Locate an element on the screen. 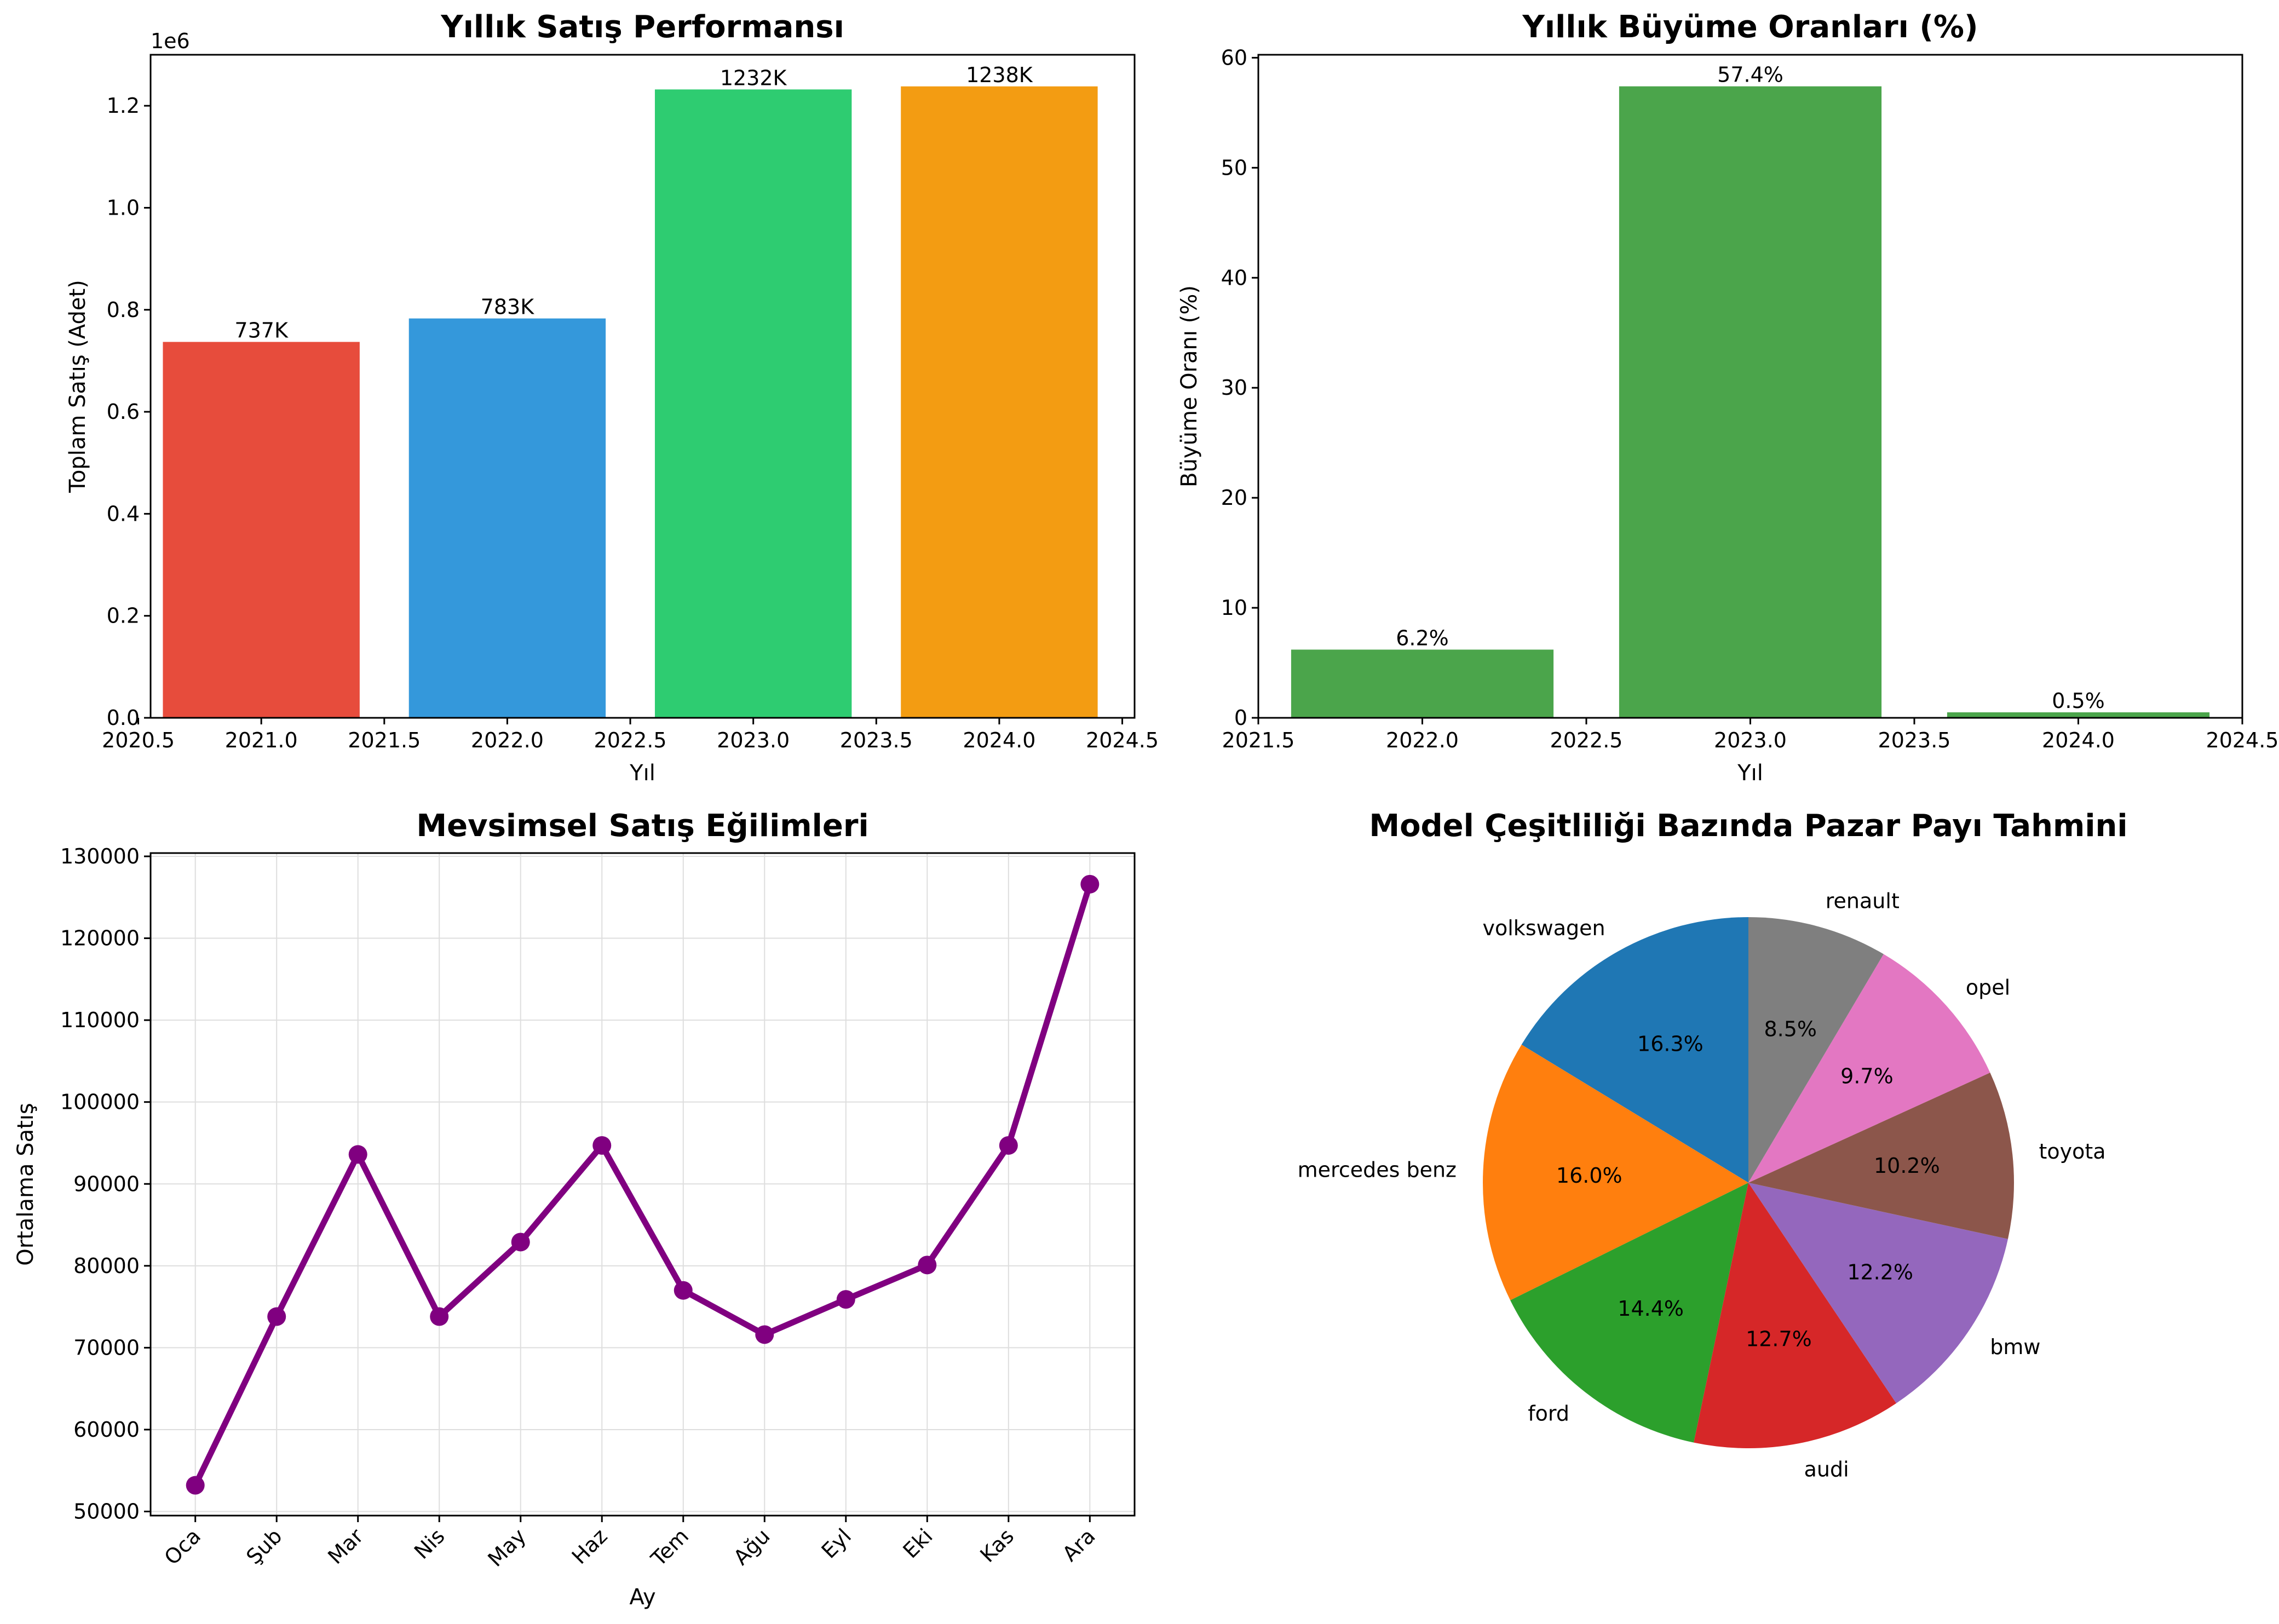 This screenshot has width=2279, height=1624. slice-percent-label: 12.2% is located at coordinates (1880, 1273).